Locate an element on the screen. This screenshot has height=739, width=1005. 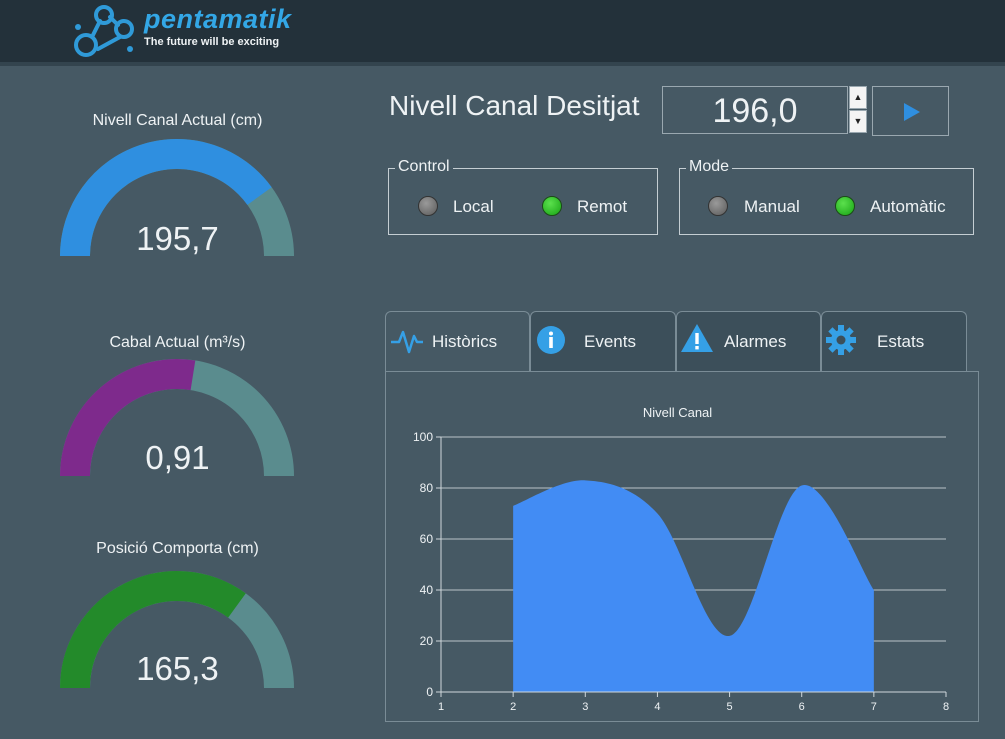
top-bar: pentamatik The future will be exciting is located at coordinates (502, 33).